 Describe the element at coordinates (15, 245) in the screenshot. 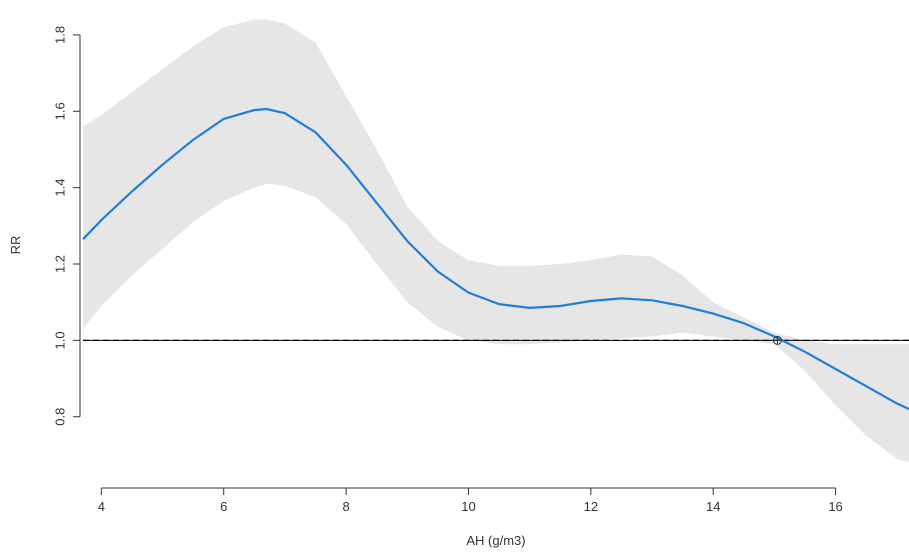

I see `y-axis-title: RR` at that location.